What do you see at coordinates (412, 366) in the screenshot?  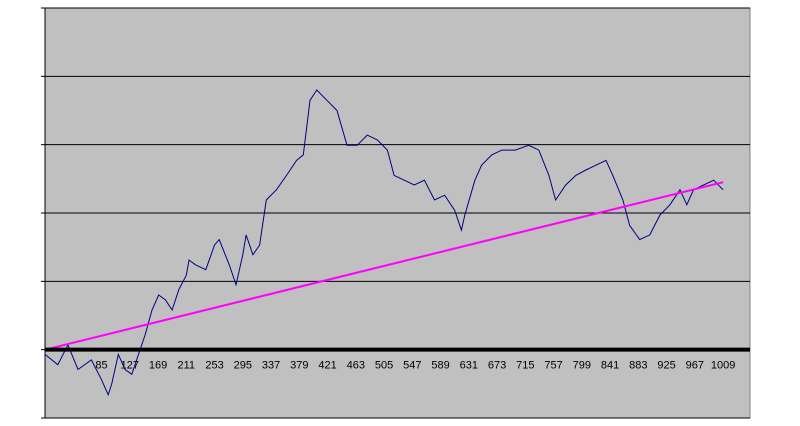 I see `x-tick-label: 547` at bounding box center [412, 366].